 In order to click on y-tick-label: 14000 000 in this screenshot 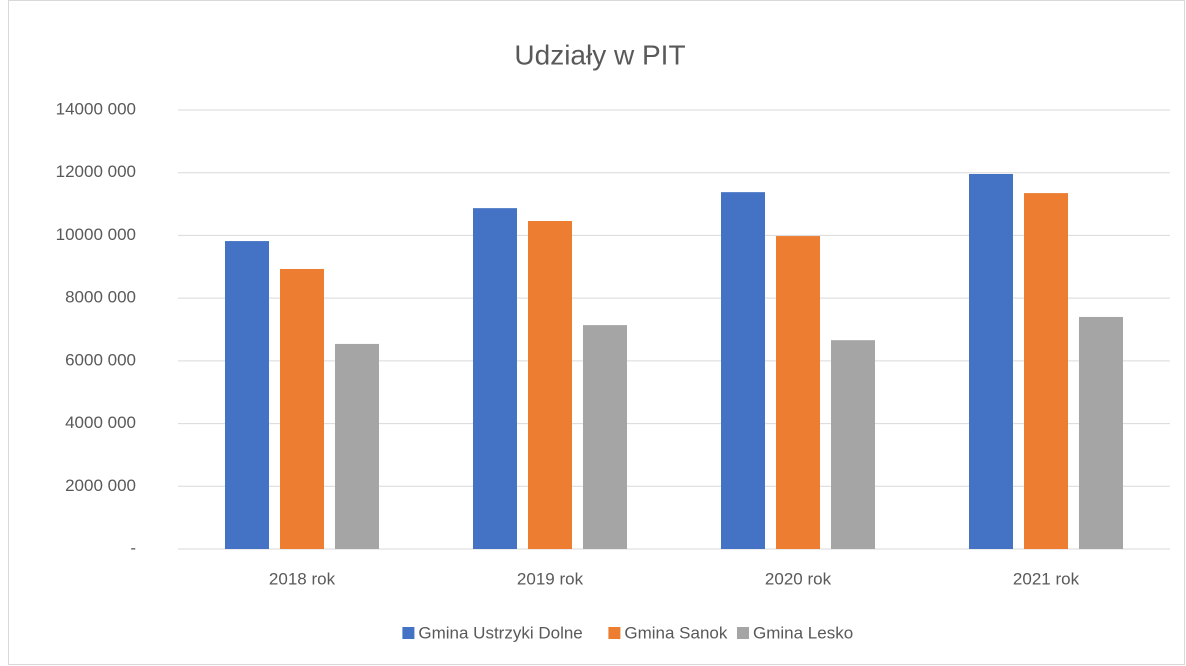, I will do `click(96, 108)`.